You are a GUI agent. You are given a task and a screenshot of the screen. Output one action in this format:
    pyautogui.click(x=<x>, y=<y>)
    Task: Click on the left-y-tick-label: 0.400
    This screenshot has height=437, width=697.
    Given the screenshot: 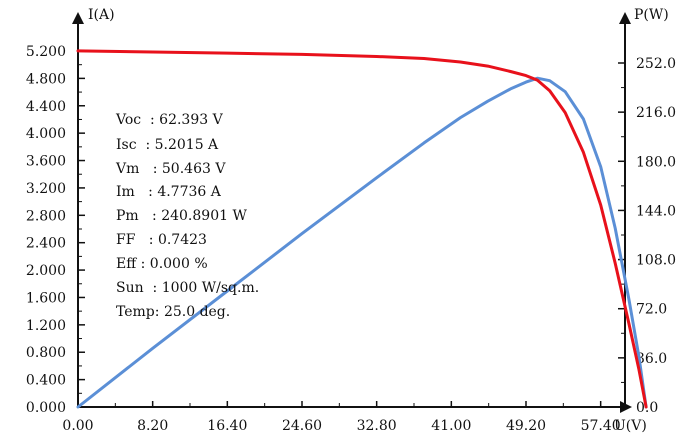 What is the action you would take?
    pyautogui.click(x=46, y=381)
    